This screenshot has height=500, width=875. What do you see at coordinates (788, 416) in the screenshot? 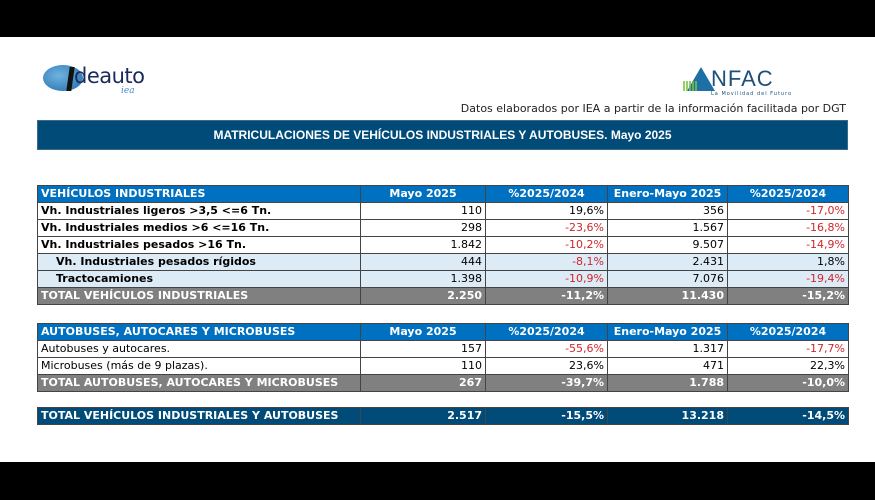
I see `grand-total-ytd-pct: -14,5%` at bounding box center [788, 416].